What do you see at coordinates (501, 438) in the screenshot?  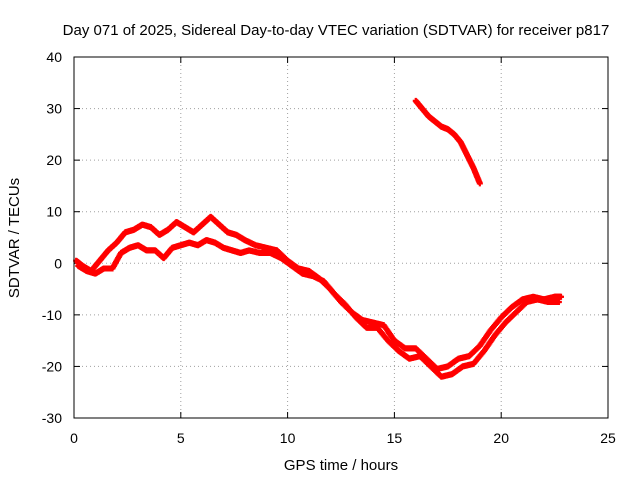 I see `x-tick-label: 20` at bounding box center [501, 438].